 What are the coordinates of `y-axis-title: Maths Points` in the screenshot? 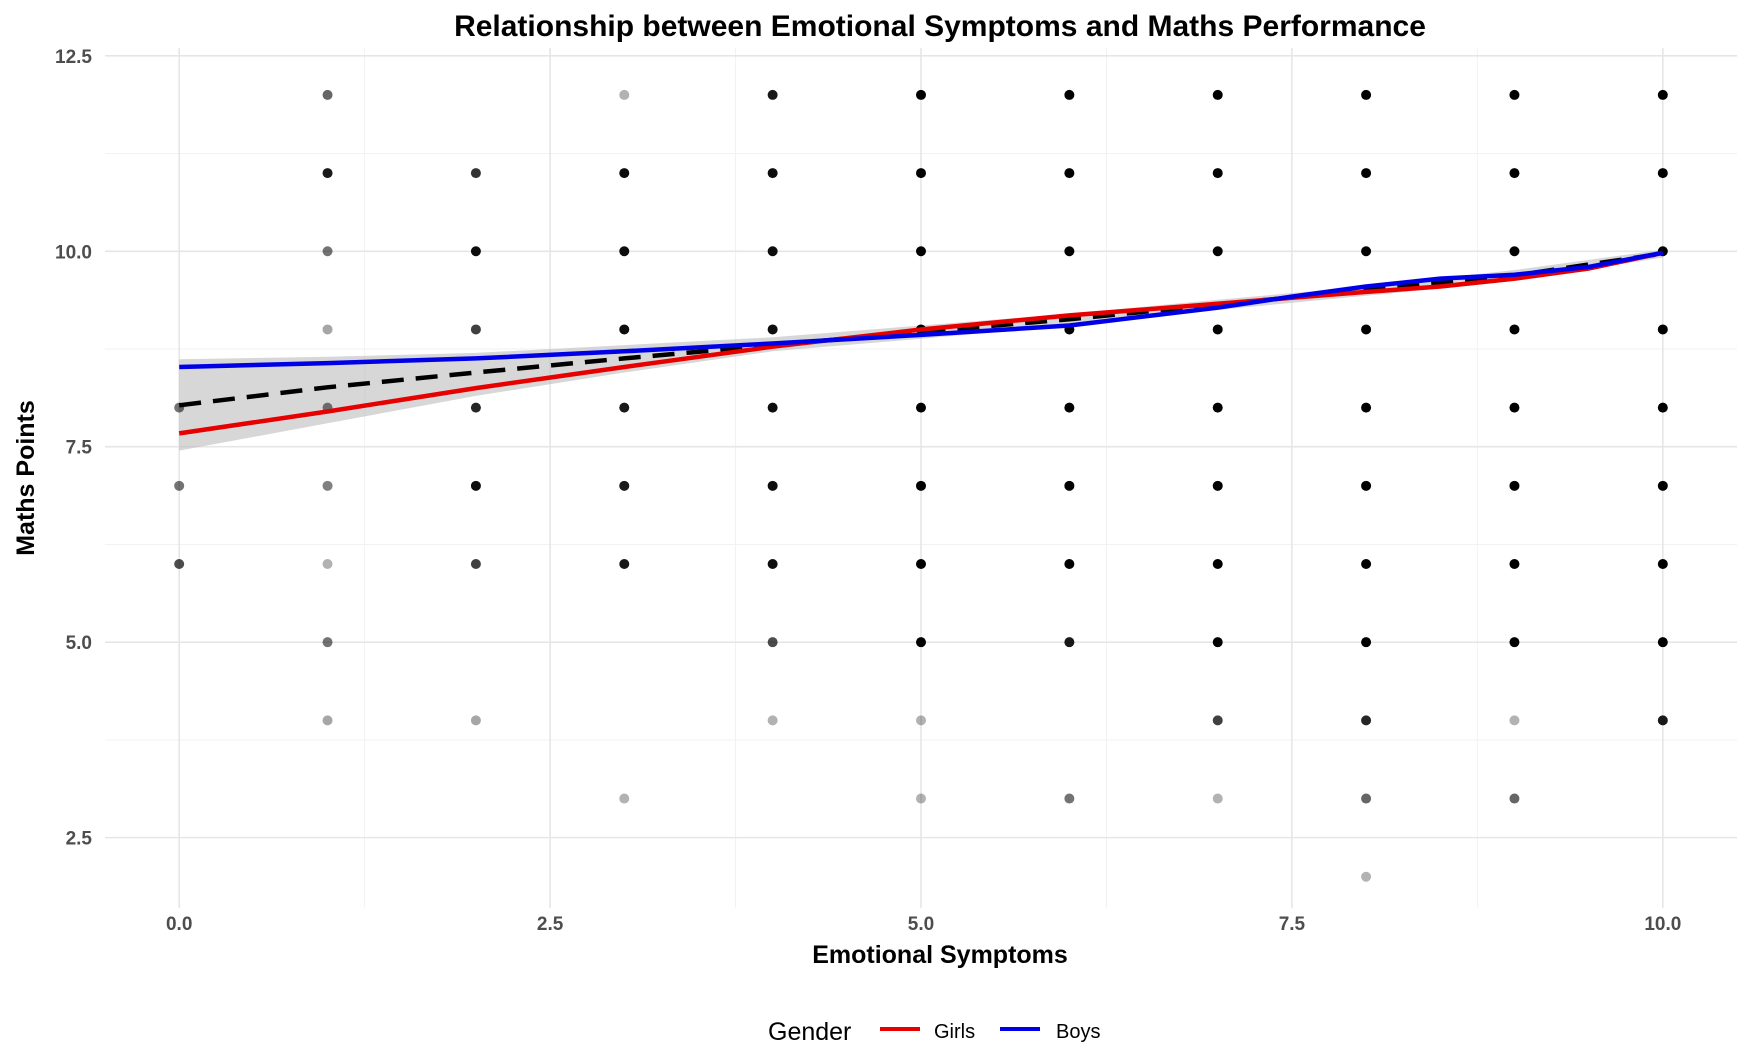 It's located at (26, 478).